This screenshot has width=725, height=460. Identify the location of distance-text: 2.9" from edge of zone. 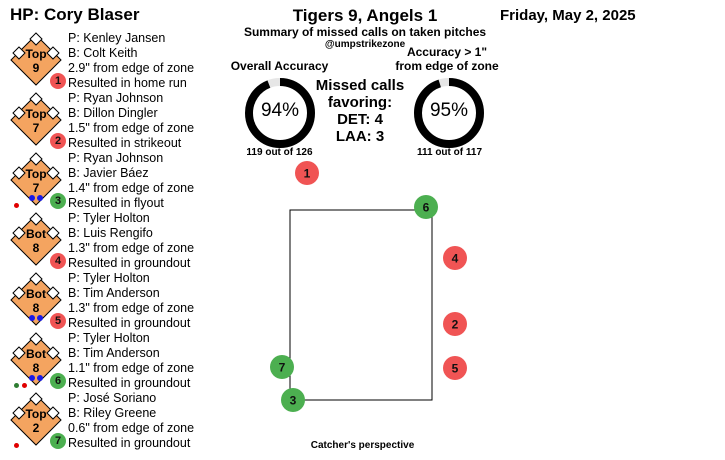
(131, 68).